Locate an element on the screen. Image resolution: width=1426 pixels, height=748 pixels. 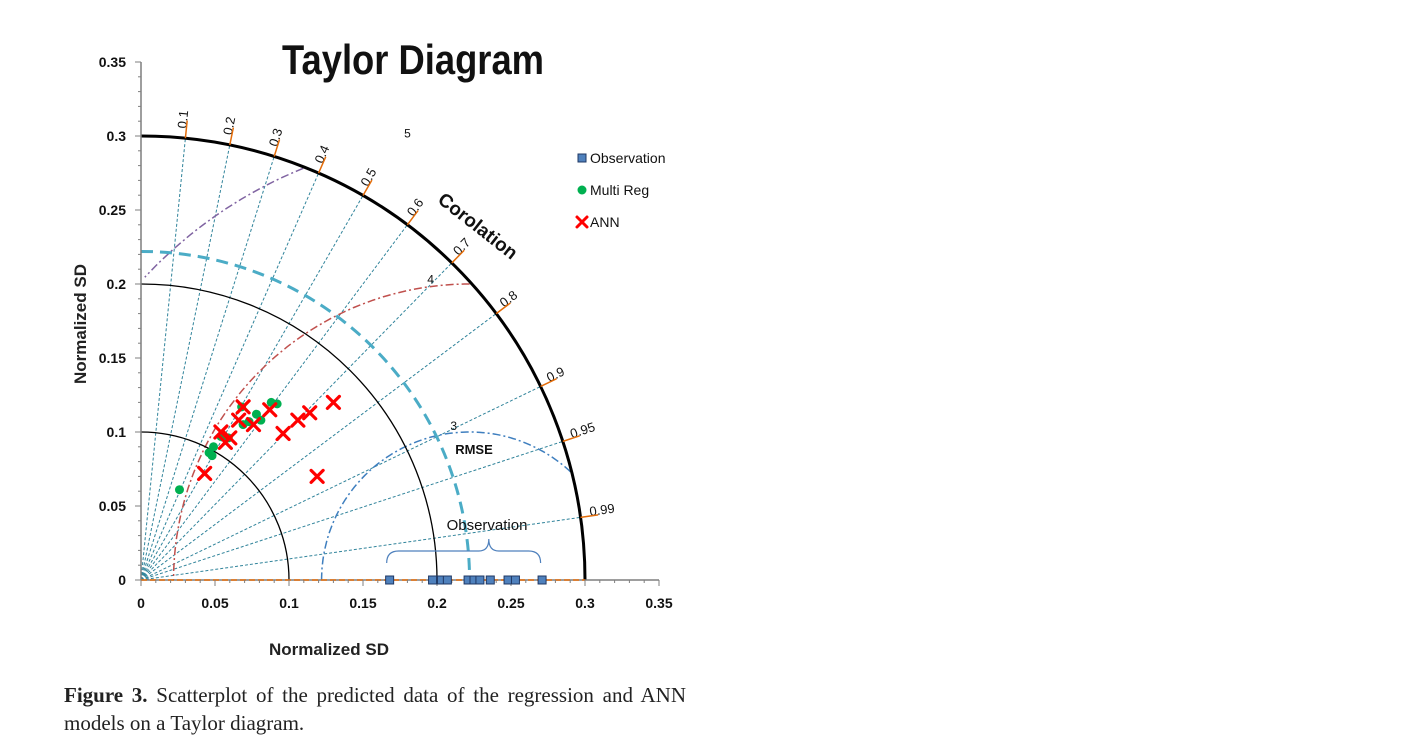
y-tick-label: 0 is located at coordinates (122, 580).